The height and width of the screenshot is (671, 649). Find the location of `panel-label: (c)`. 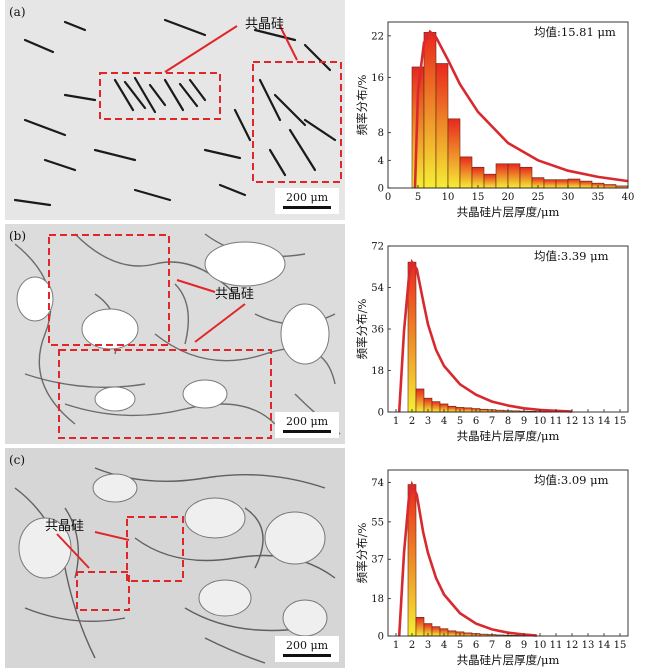

panel-label: (c) is located at coordinates (17, 460).